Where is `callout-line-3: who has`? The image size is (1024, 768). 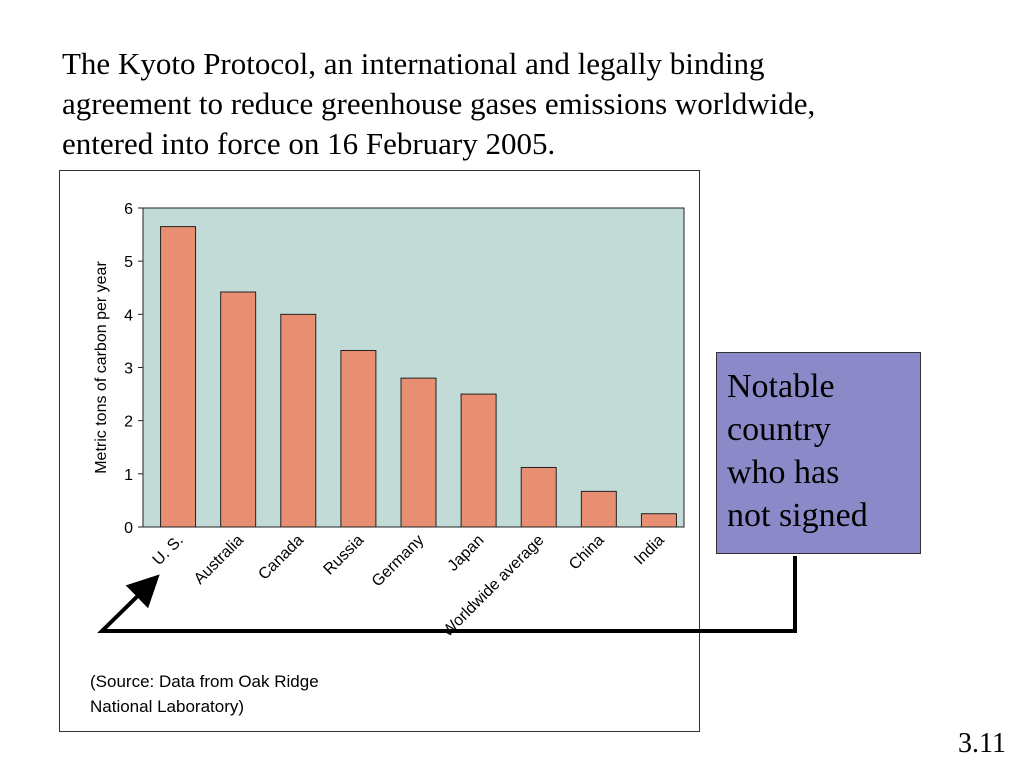
callout-line-3: who has is located at coordinates (783, 472).